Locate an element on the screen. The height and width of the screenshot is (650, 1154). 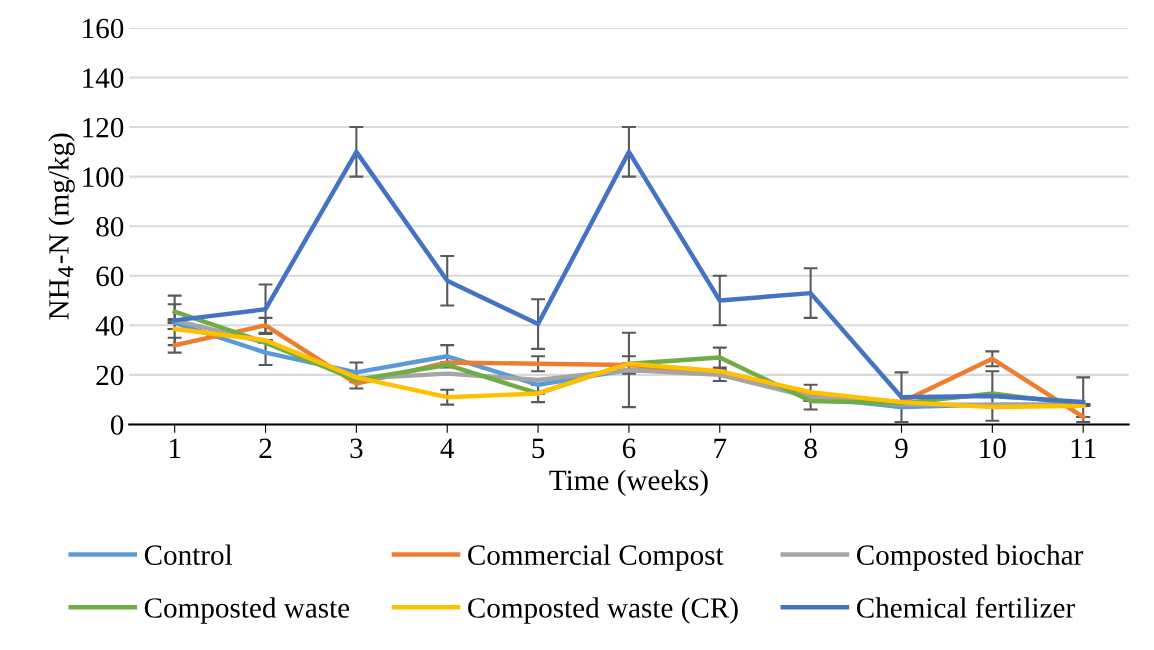
y-tick-label: 160 is located at coordinates (103, 28).